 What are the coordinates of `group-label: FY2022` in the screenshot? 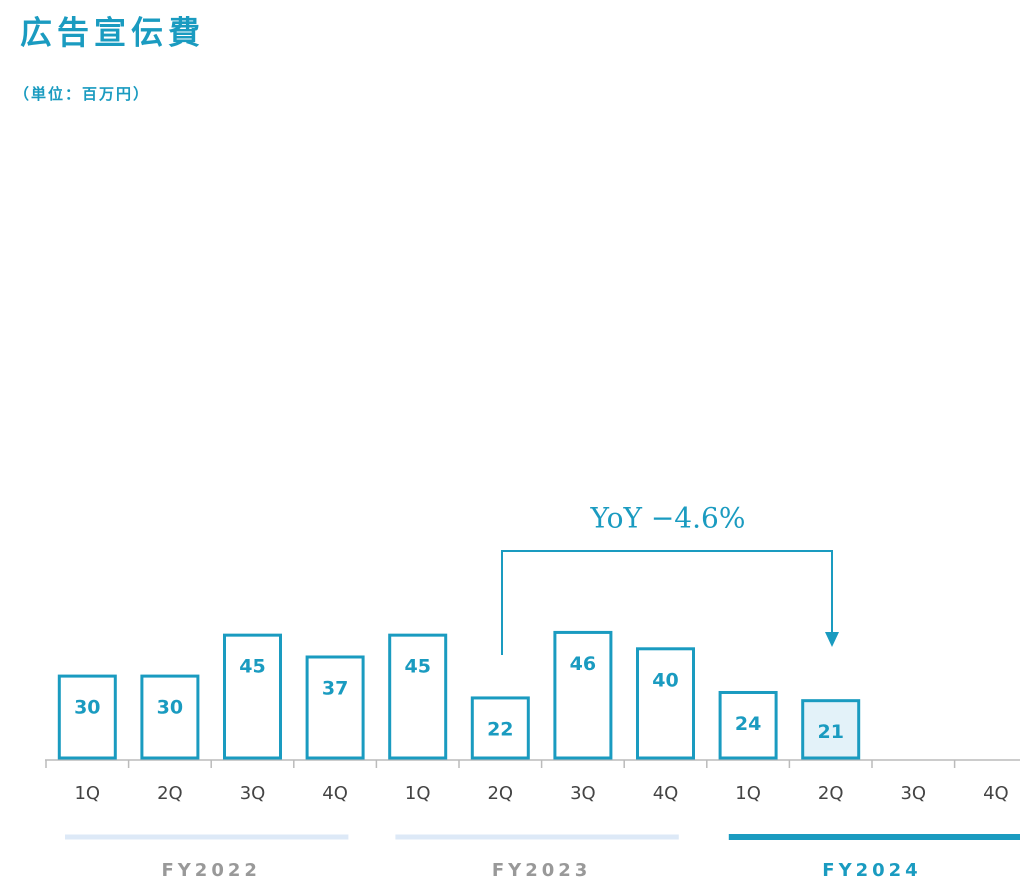 It's located at (210, 870).